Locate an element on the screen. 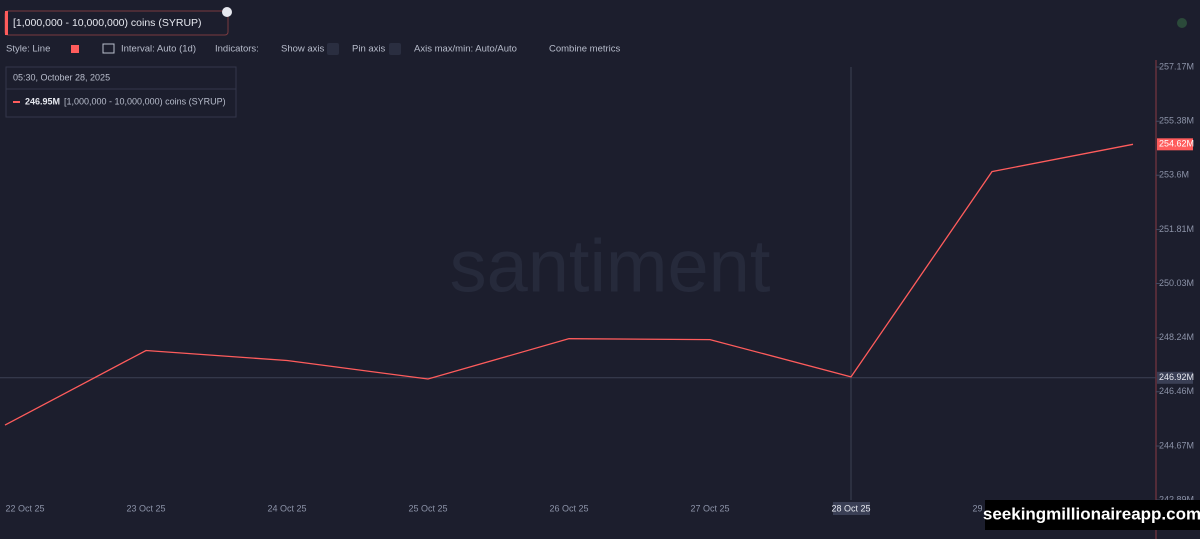 The width and height of the screenshot is (1200, 539). source-watermark-box is located at coordinates (1092, 515).